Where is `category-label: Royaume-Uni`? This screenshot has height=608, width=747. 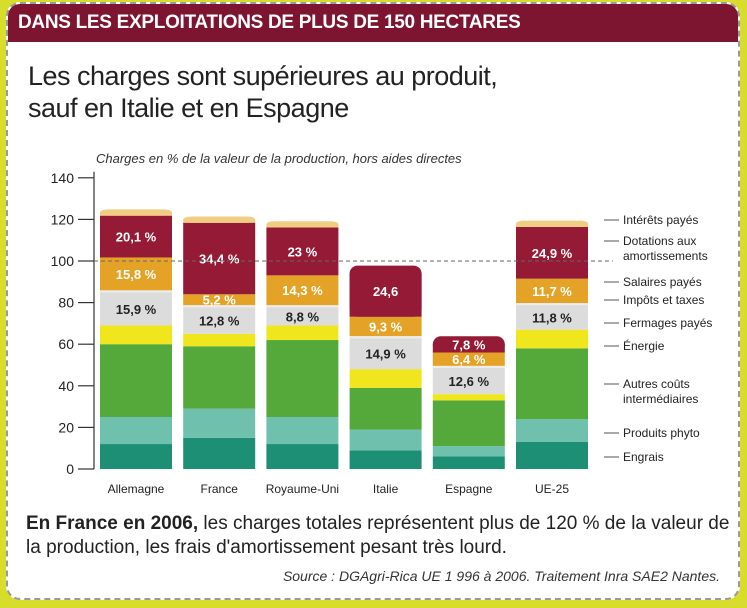 category-label: Royaume-Uni is located at coordinates (302, 489).